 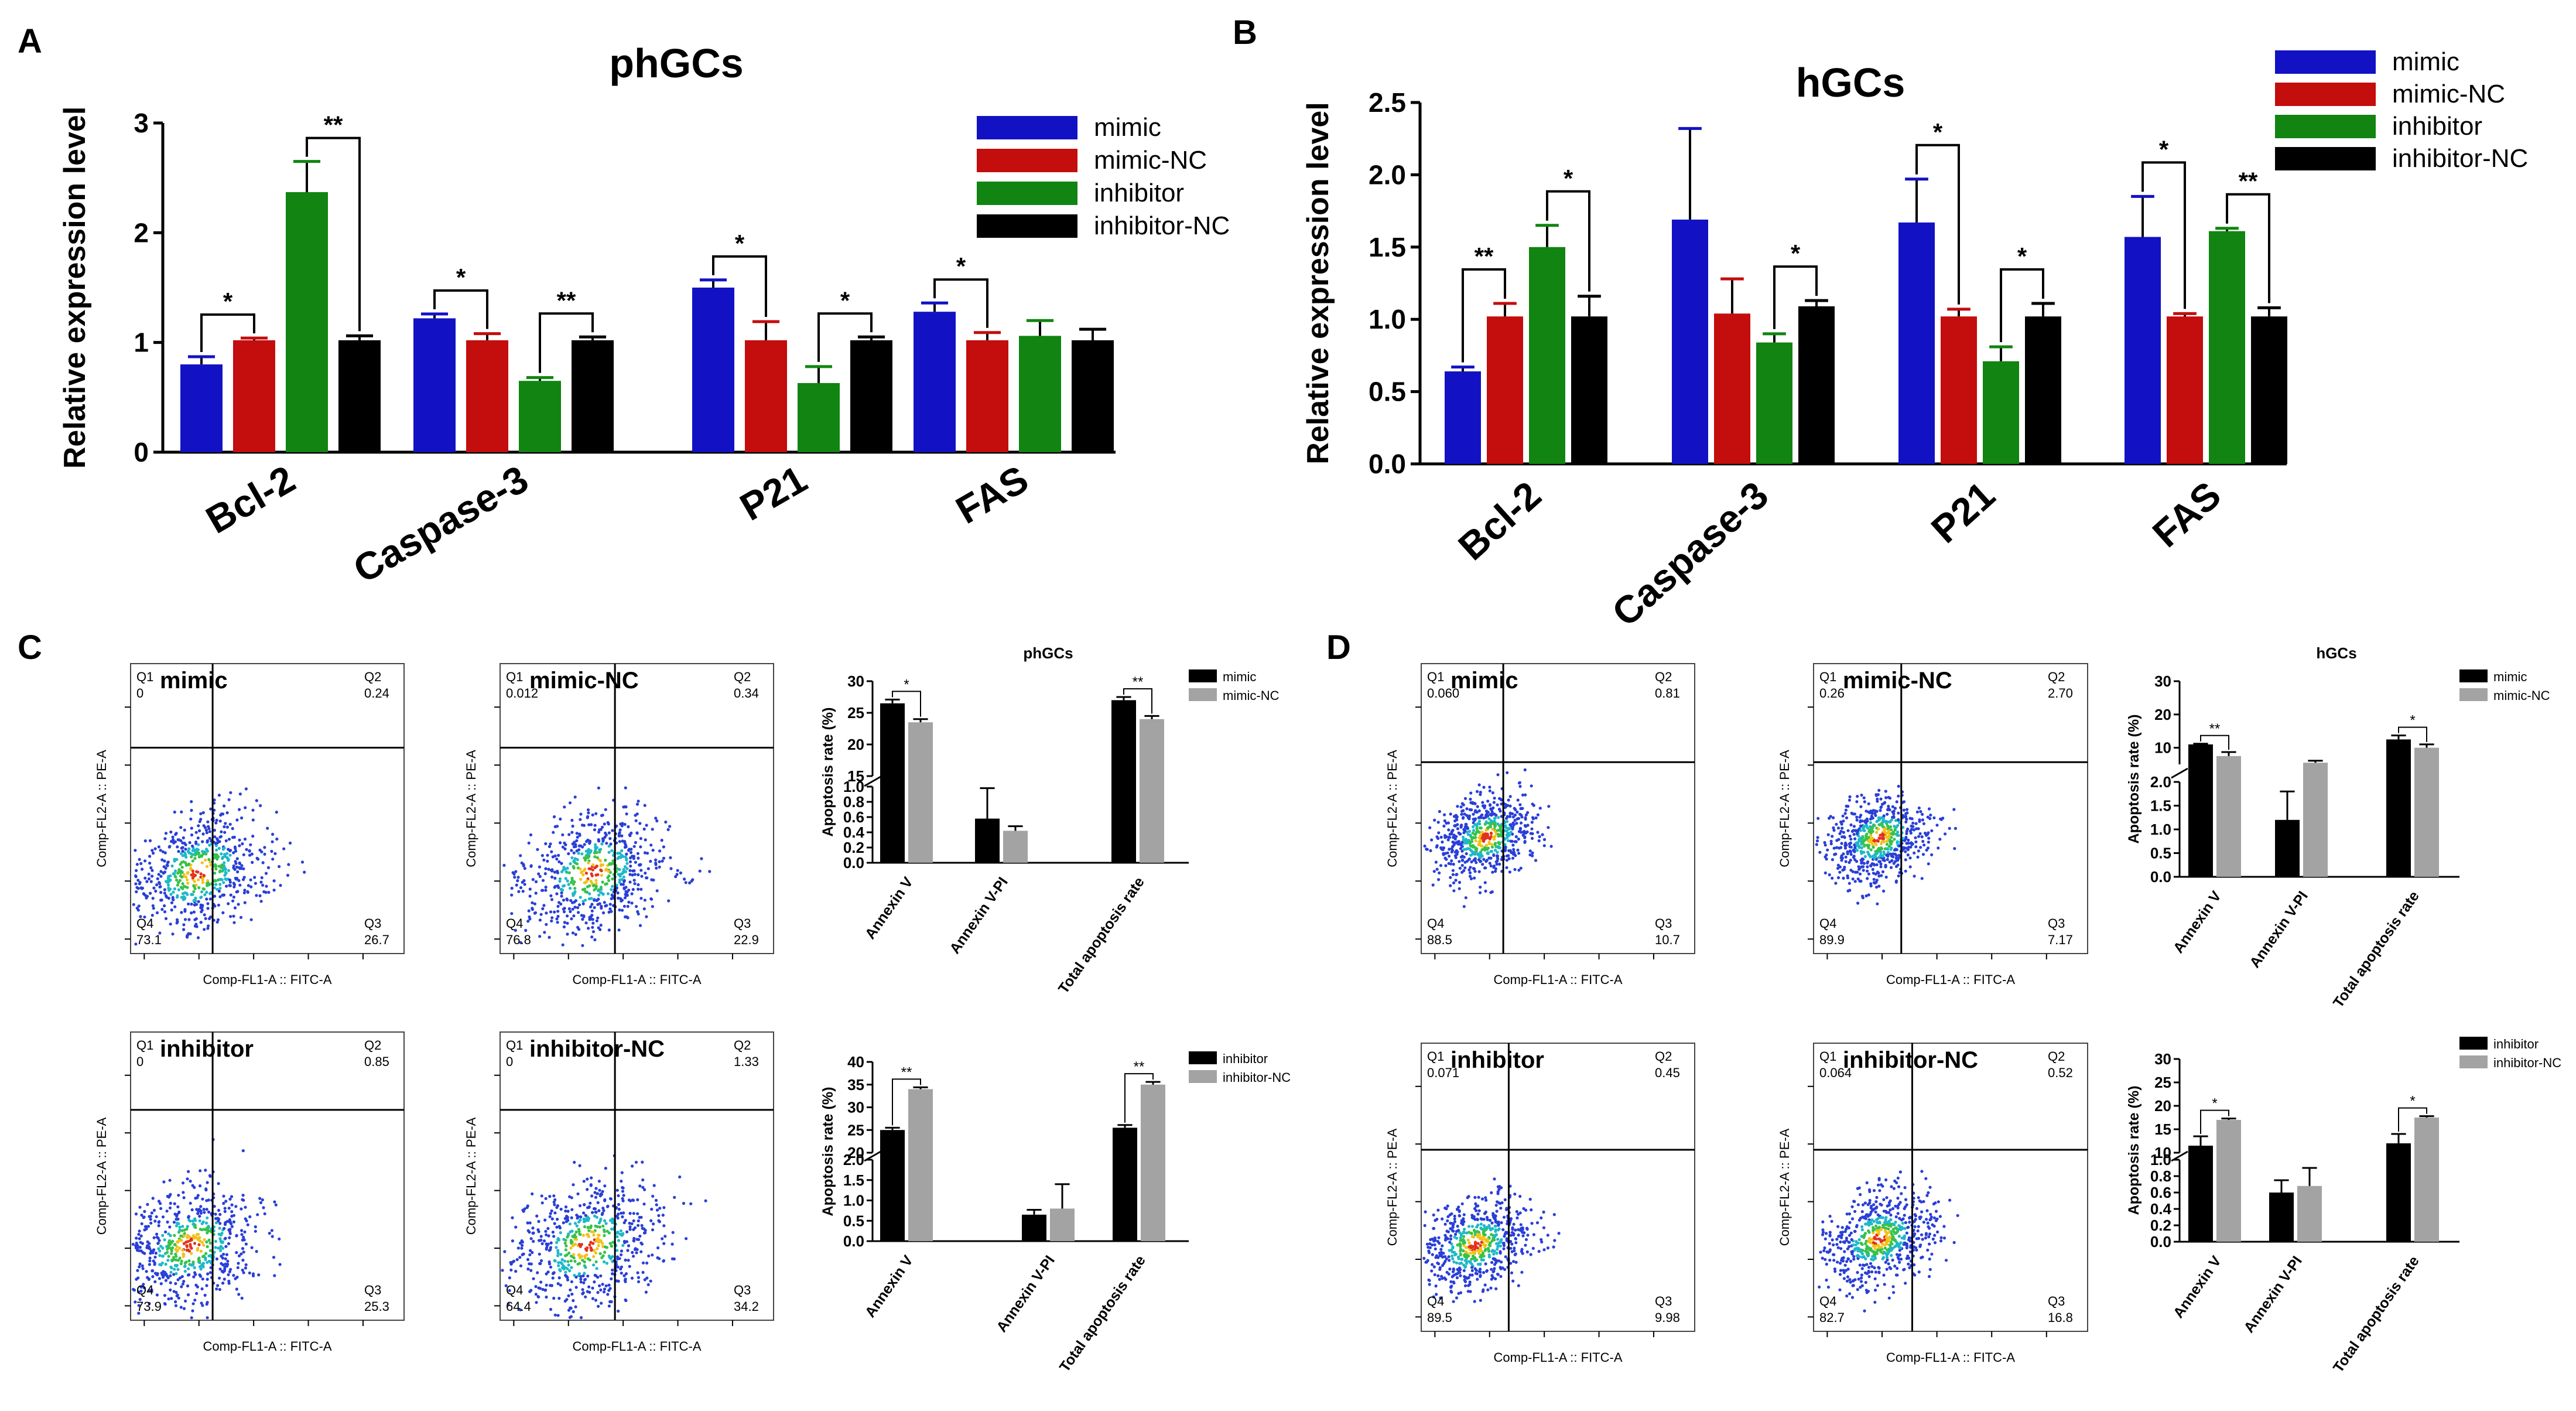 What do you see at coordinates (871, 396) in the screenshot?
I see `bar` at bounding box center [871, 396].